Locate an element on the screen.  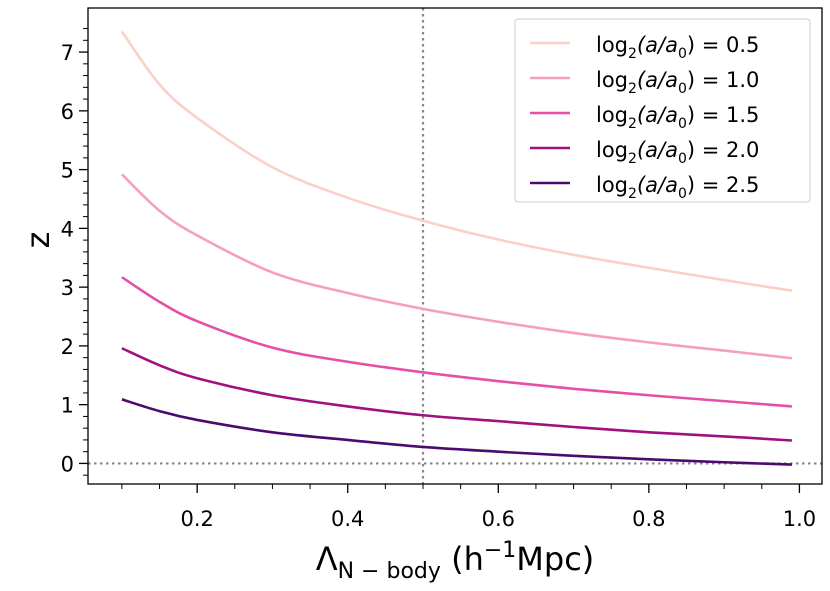
y-axis-label: z is located at coordinates (38, 240).